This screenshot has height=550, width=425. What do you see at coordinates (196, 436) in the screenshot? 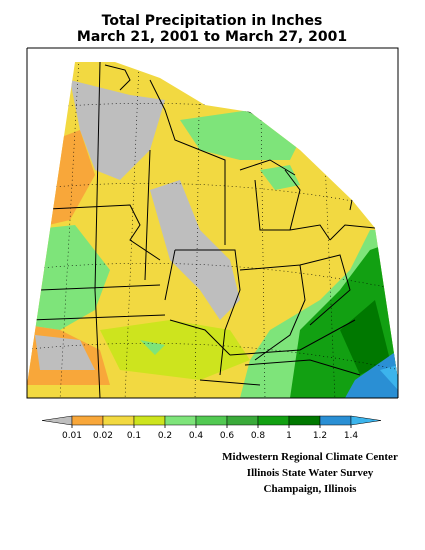
I see `colorbar-tick-label: 0.4` at bounding box center [196, 436].